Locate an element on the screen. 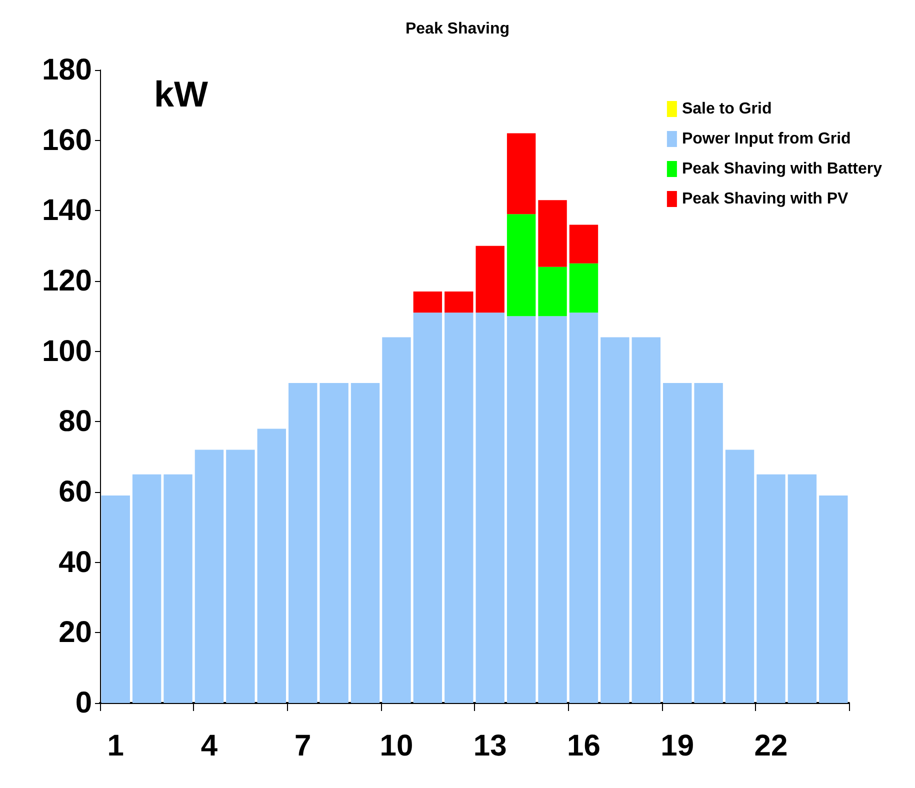  x-tick-label: 22 is located at coordinates (771, 746).